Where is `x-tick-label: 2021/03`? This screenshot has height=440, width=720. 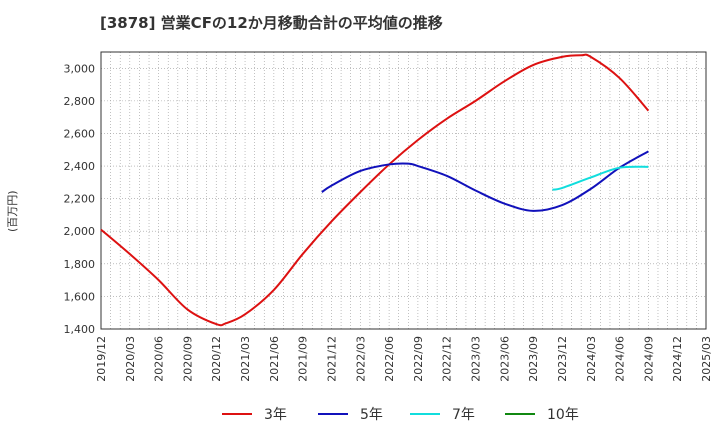
x-tick-label: 2021/03 is located at coordinates (245, 359).